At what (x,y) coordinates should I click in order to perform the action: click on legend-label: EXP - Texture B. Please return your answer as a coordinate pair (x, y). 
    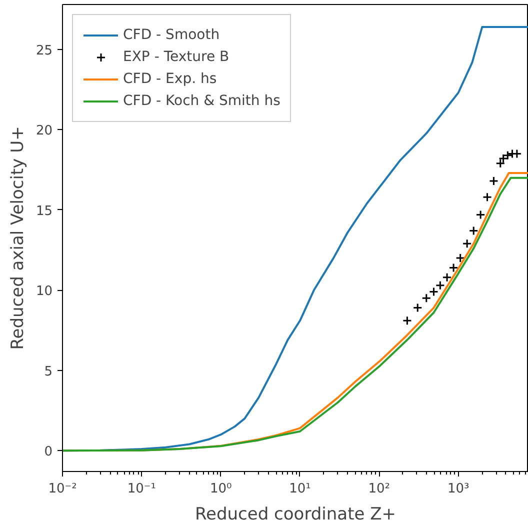
    Looking at the image, I should click on (176, 57).